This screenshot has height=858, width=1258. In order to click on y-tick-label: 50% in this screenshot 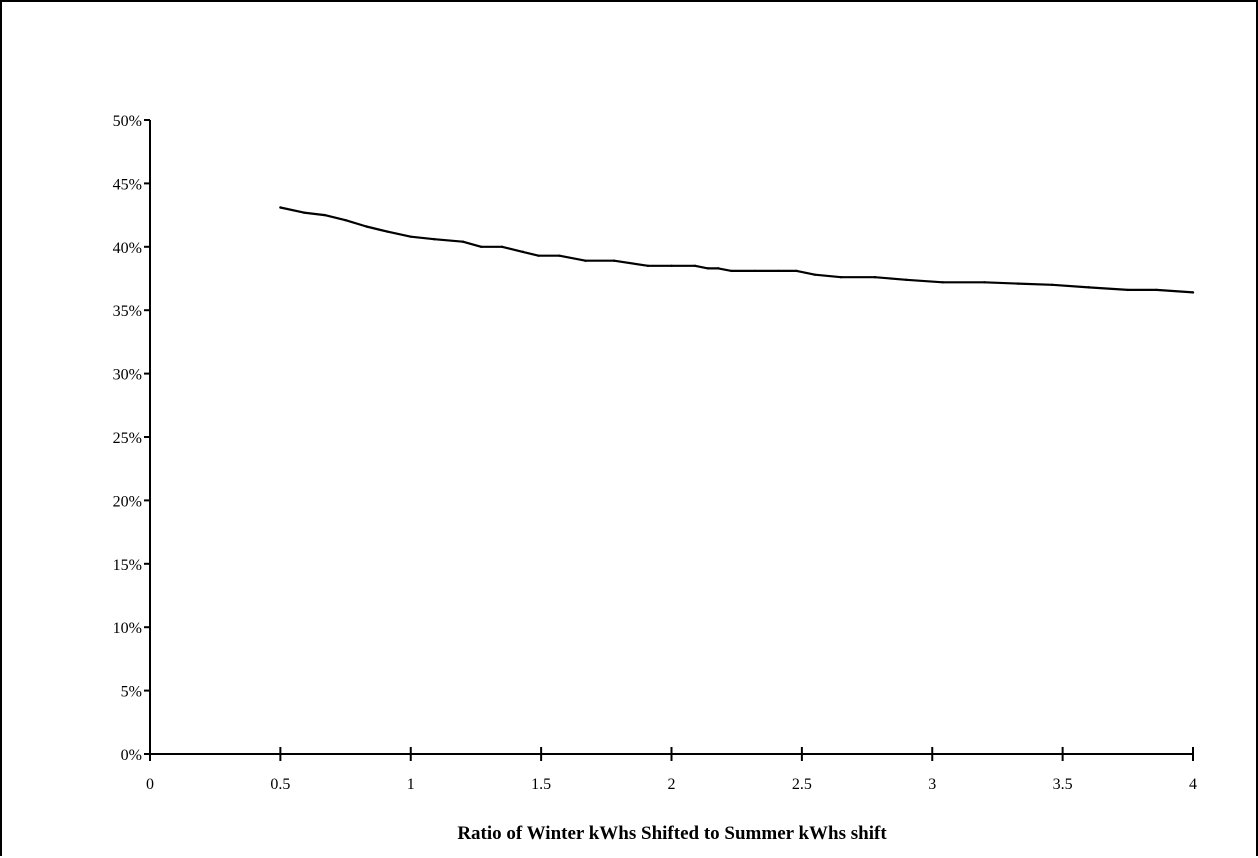, I will do `click(127, 121)`.